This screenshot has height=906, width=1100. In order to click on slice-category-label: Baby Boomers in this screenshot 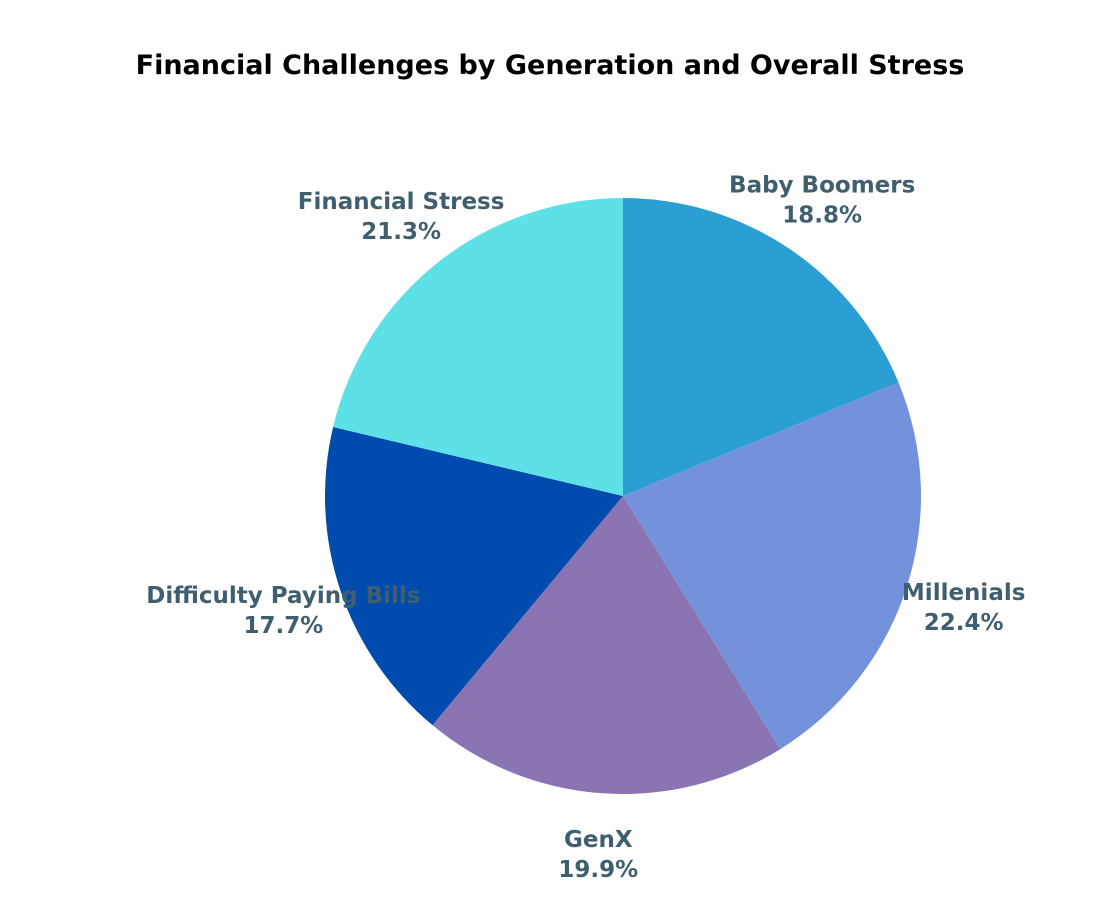, I will do `click(822, 186)`.